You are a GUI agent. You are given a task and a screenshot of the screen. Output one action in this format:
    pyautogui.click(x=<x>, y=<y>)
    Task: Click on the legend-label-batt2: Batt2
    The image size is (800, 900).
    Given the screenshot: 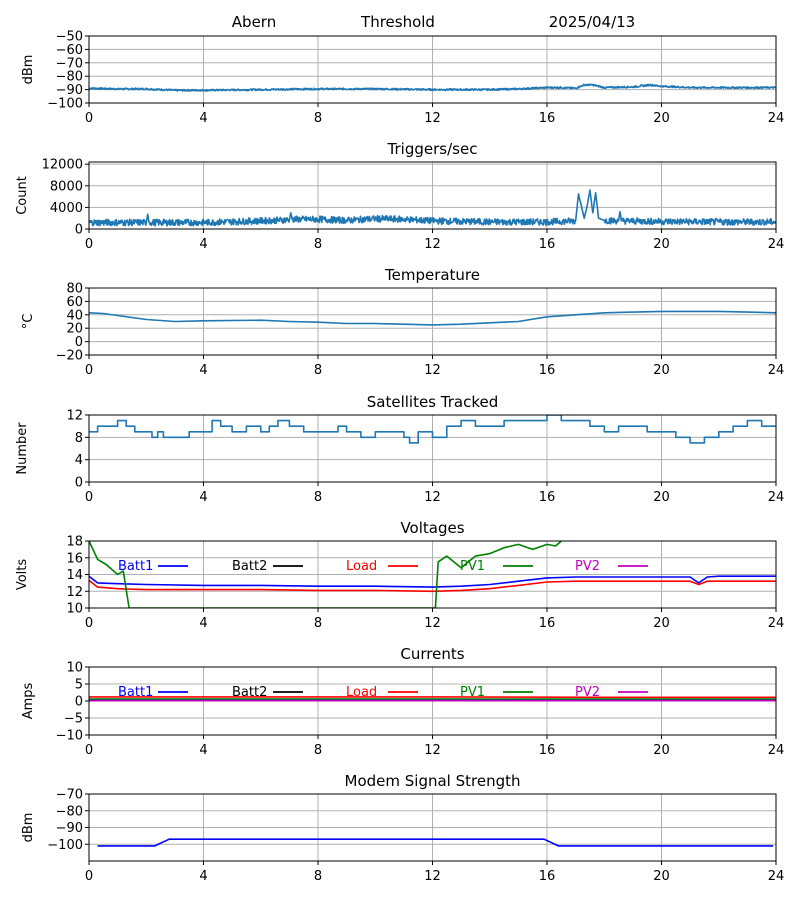 What is the action you would take?
    pyautogui.click(x=249, y=692)
    